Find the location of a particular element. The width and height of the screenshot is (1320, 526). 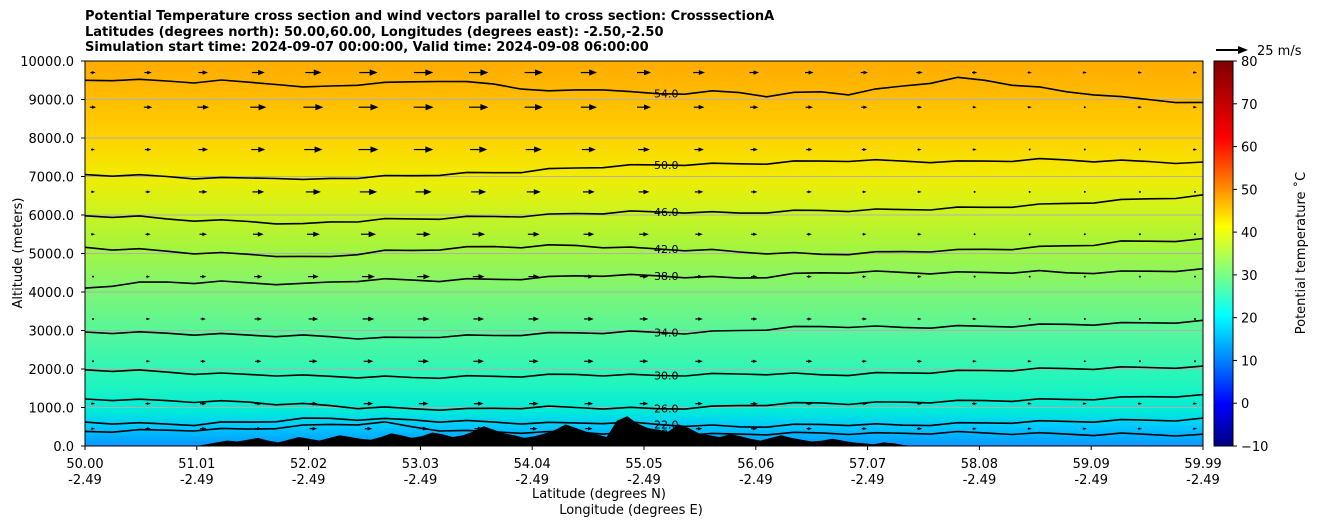

x-tick-label-lat: 59.09 is located at coordinates (1091, 464).